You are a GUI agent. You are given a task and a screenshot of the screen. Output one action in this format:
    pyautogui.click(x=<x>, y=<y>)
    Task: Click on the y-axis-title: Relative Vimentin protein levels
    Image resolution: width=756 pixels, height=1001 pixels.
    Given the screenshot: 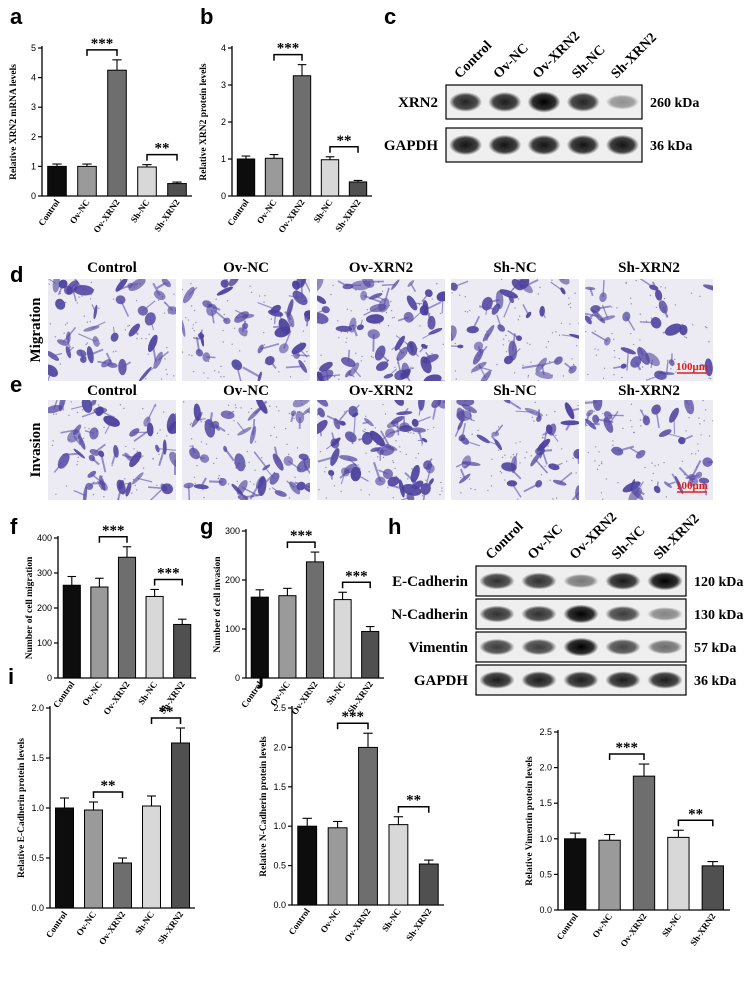 What is the action you would take?
    pyautogui.click(x=530, y=821)
    